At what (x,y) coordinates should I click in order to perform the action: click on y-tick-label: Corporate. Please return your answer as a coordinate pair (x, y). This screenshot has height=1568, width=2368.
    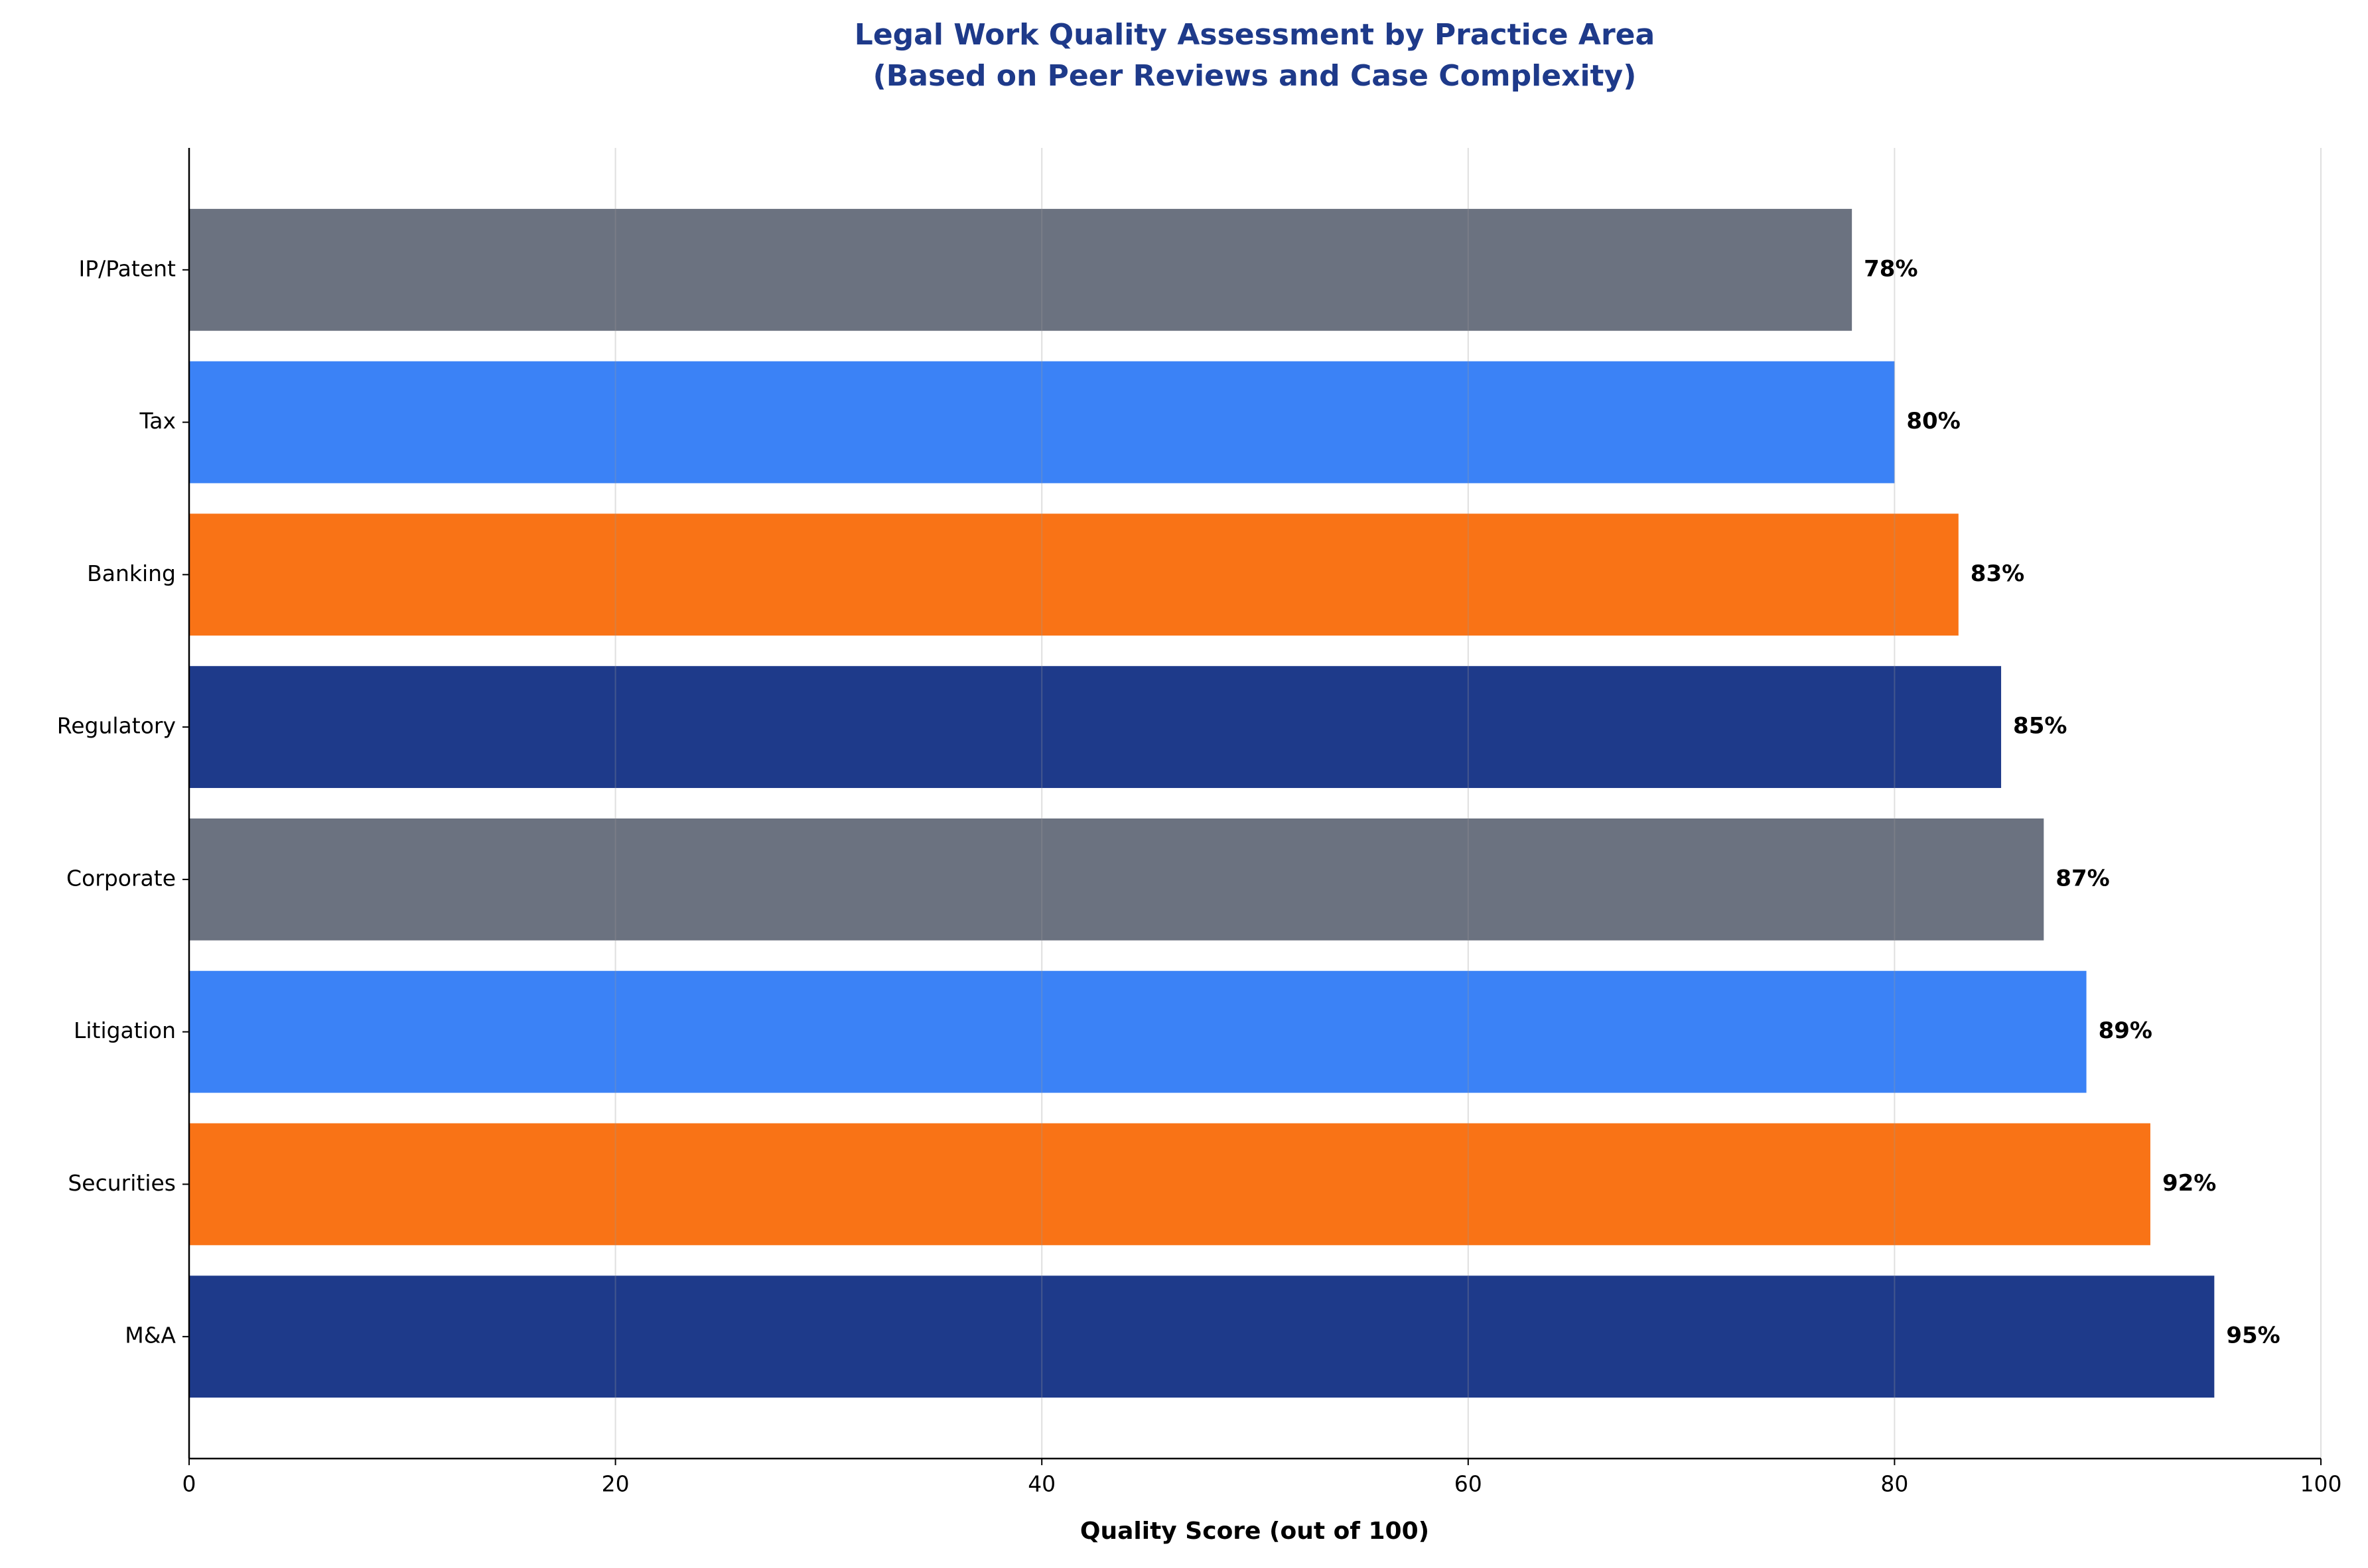
    Looking at the image, I should click on (121, 878).